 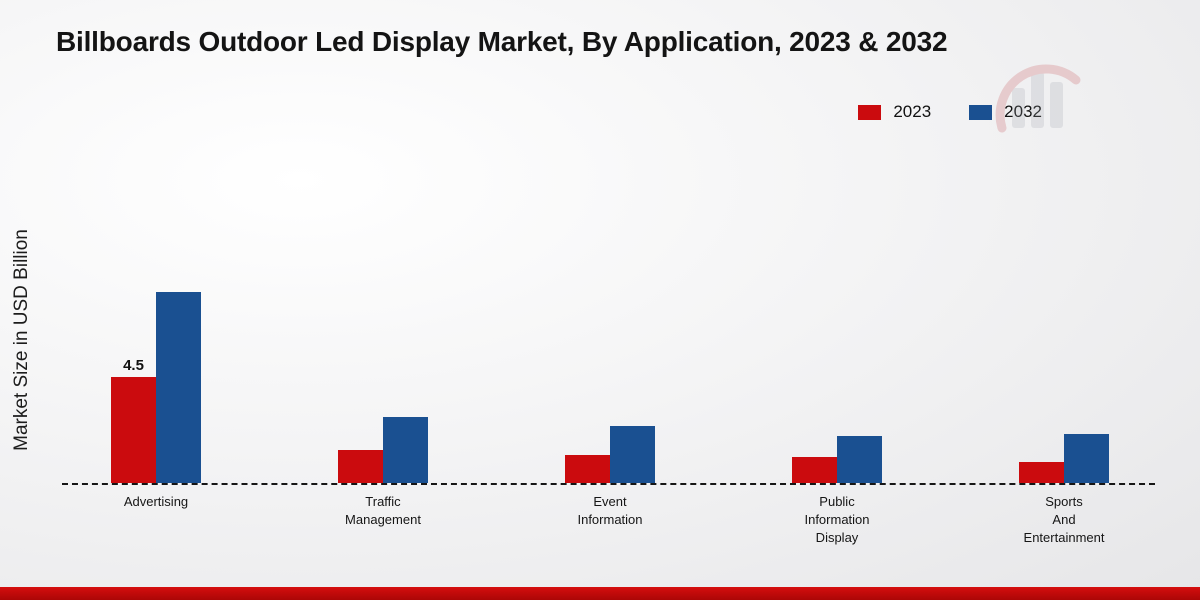 What do you see at coordinates (133, 365) in the screenshot?
I see `value-label-advertising-2023: 4.5` at bounding box center [133, 365].